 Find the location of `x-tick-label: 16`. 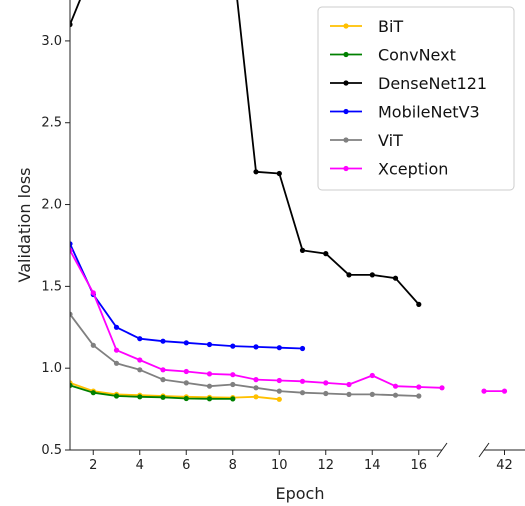

x-tick-label: 16 is located at coordinates (418, 465).